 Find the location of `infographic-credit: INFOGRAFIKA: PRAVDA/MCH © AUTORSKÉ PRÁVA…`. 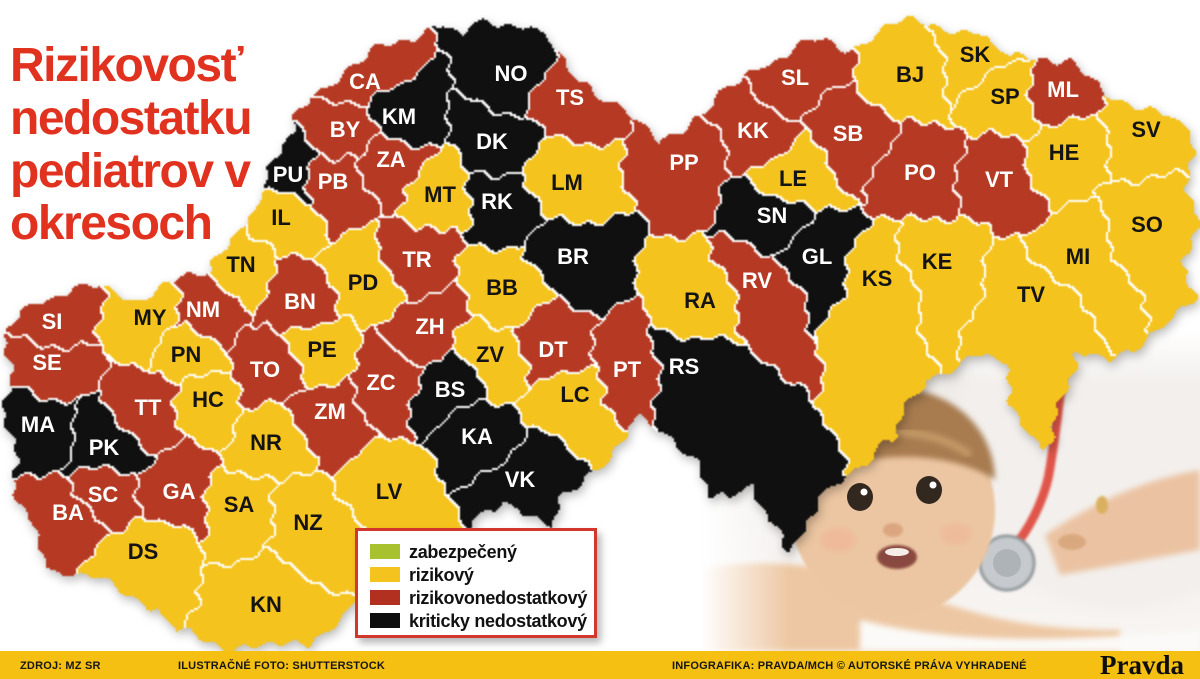

infographic-credit: INFOGRAFIKA: PRAVDA/MCH © AUTORSKÉ PRÁVA… is located at coordinates (849, 666).